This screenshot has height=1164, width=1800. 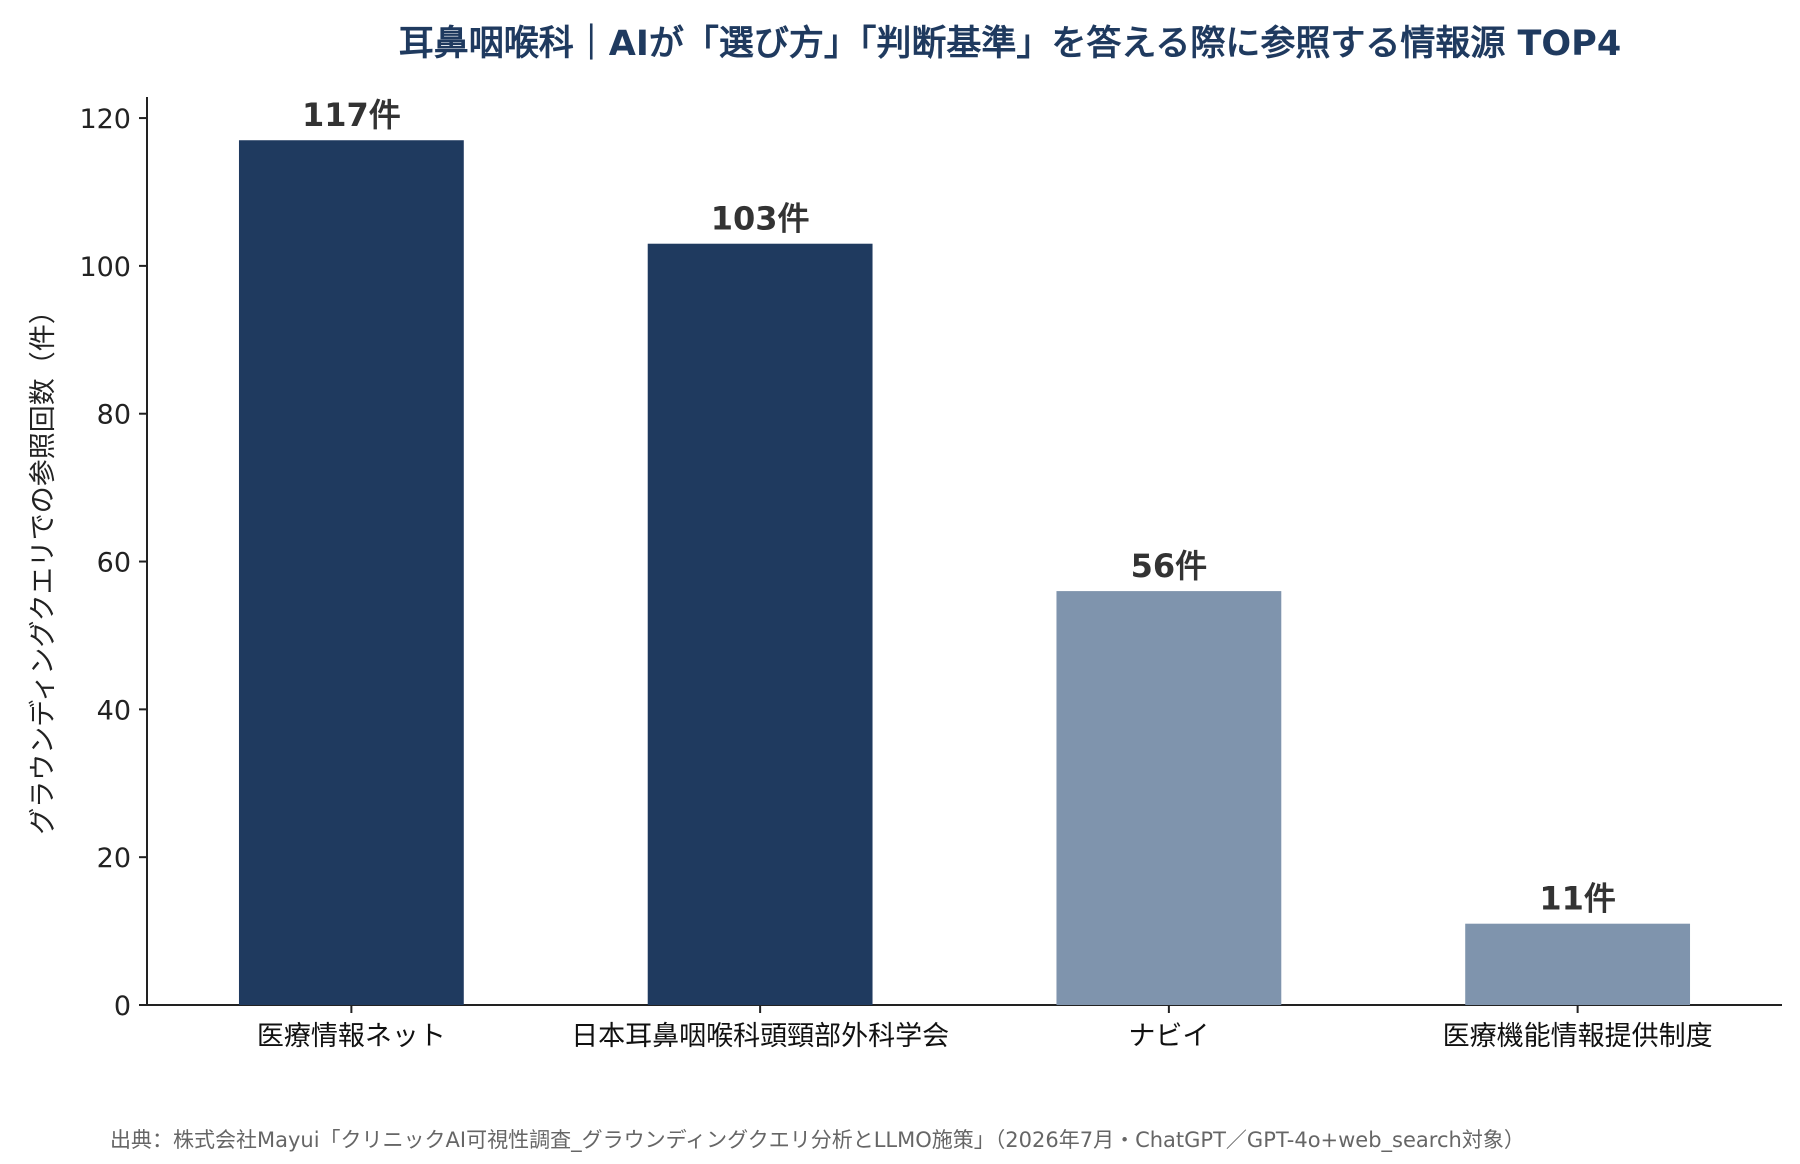 What do you see at coordinates (114, 858) in the screenshot?
I see `y-tick-label: 20` at bounding box center [114, 858].